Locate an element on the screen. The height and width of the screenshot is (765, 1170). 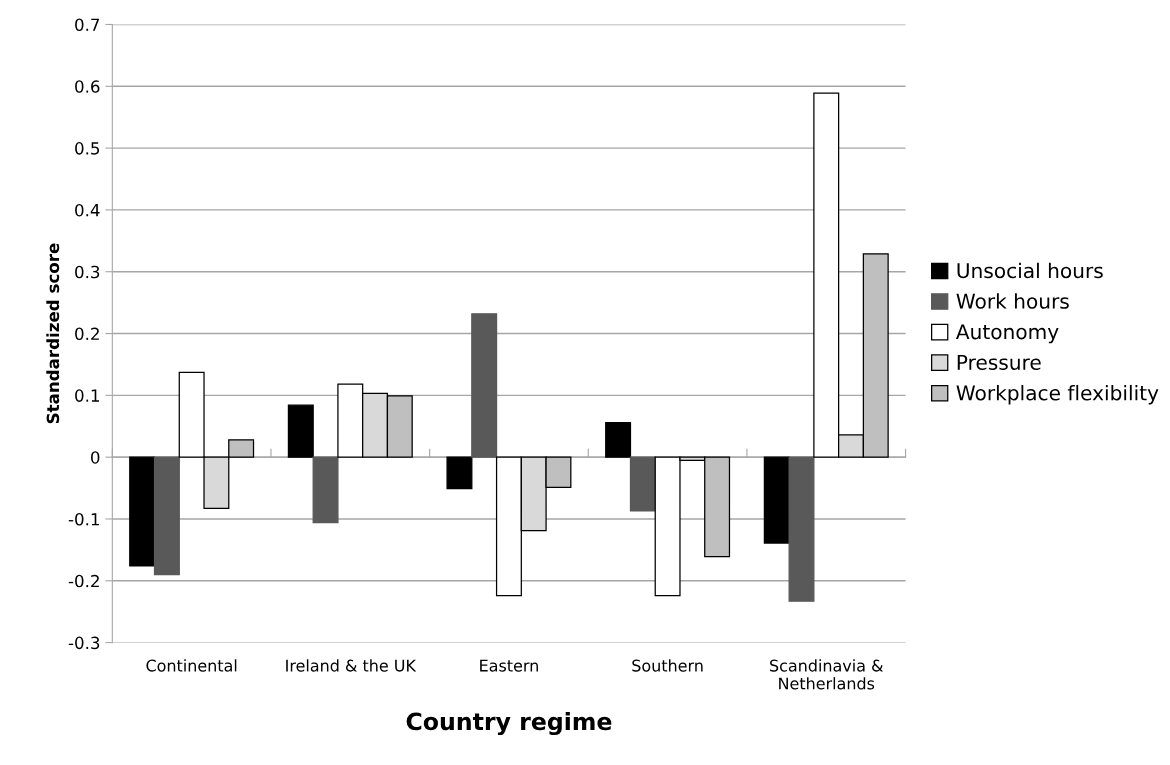
y-tick-label: 0.6 is located at coordinates (87, 86).